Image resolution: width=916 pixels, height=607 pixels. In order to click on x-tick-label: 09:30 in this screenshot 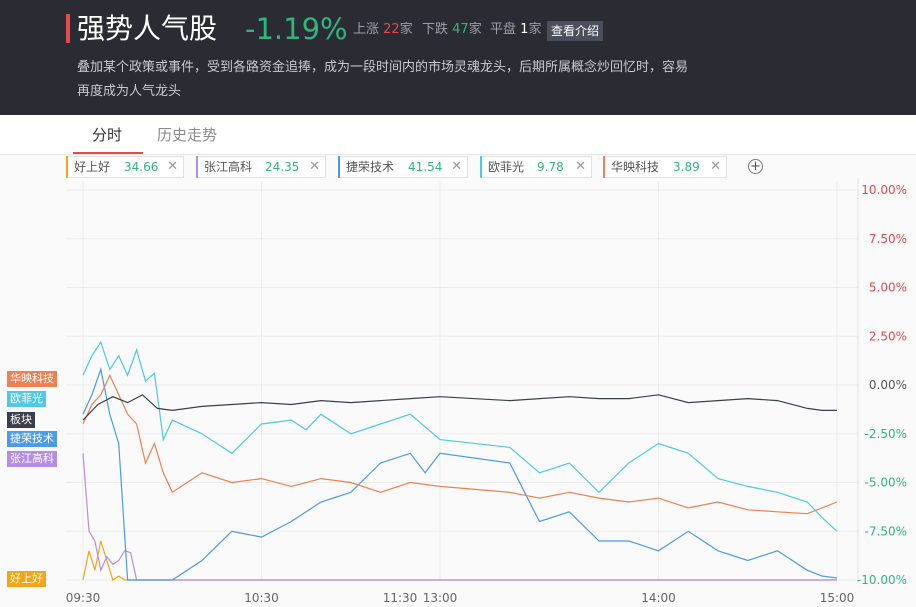, I will do `click(83, 598)`.